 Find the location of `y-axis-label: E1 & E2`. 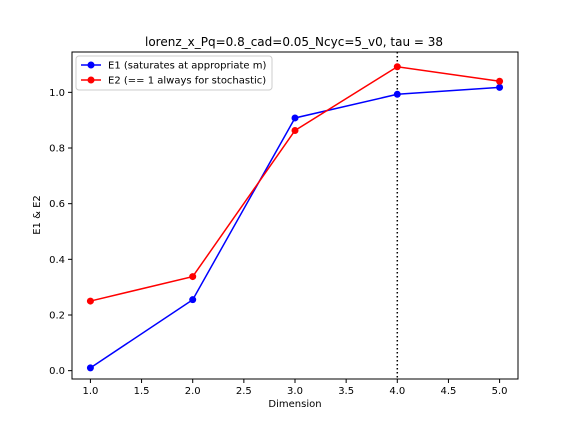

y-axis-label: E1 & E2 is located at coordinates (37, 215).